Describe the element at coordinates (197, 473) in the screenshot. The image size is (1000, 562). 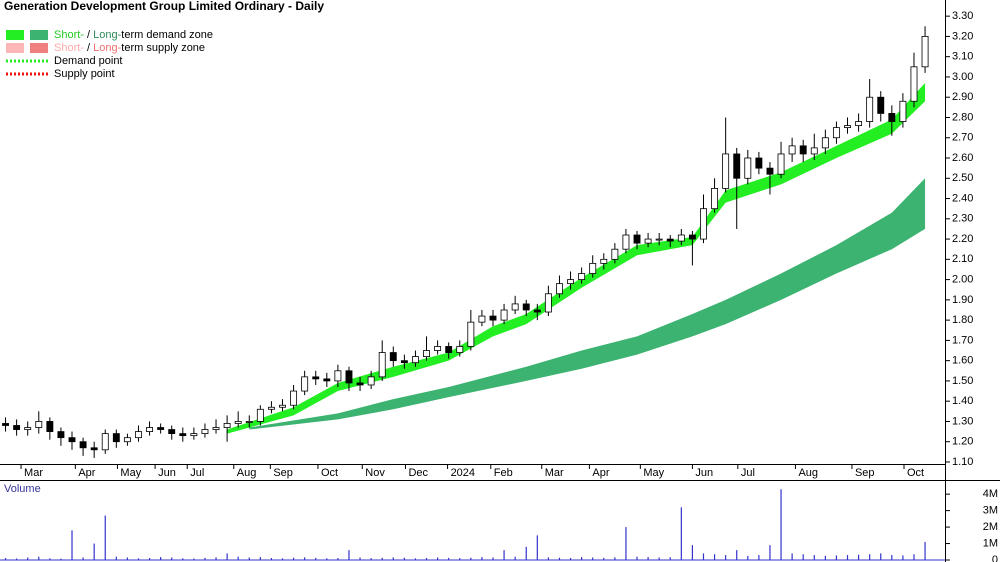
I see `x-tick-label: Jul` at that location.